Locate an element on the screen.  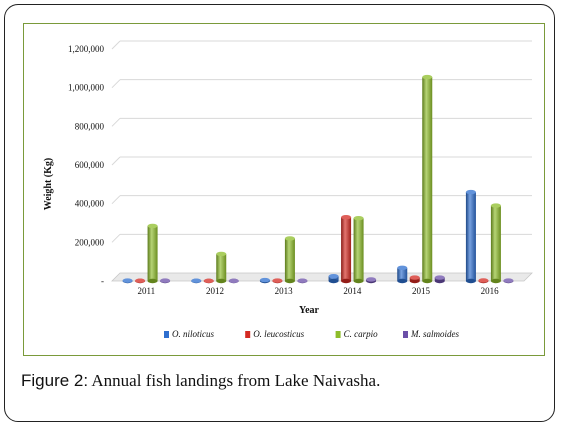
y-tick-label: 400,000 is located at coordinates (90, 204).